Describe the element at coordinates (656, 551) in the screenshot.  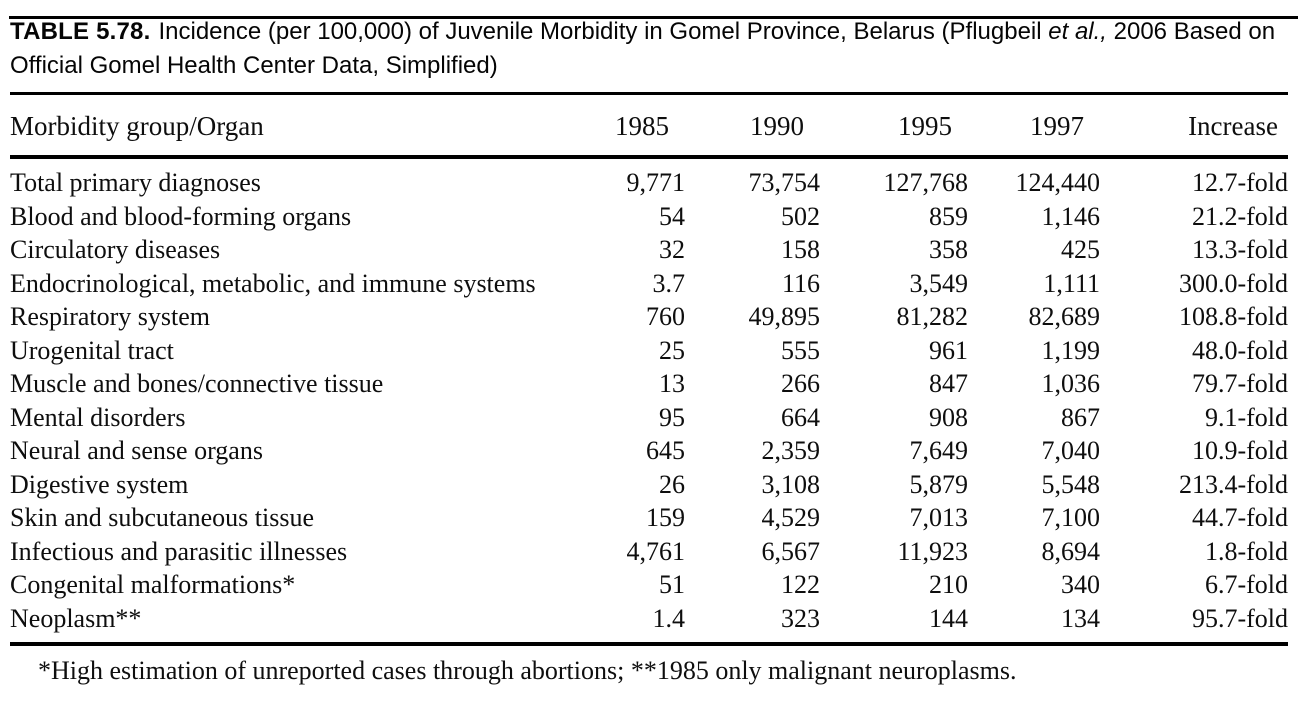
I see `value-1985: 4,761` at that location.